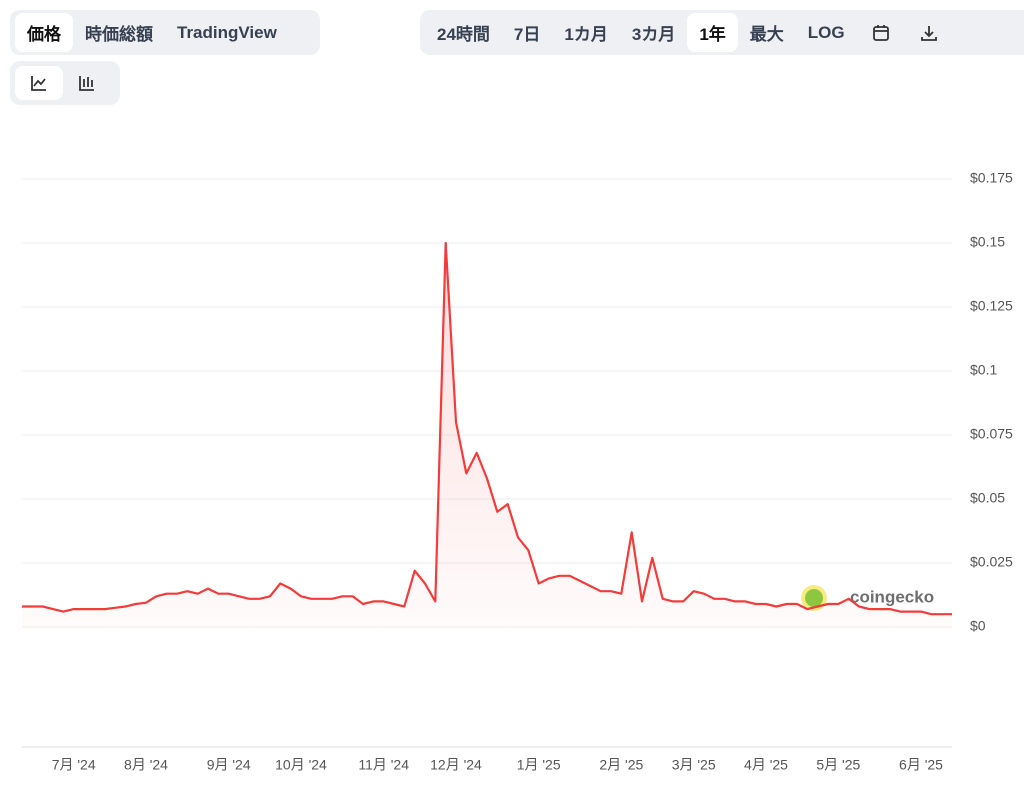 The height and width of the screenshot is (794, 1024). I want to click on candle-mode, so click(87, 83).